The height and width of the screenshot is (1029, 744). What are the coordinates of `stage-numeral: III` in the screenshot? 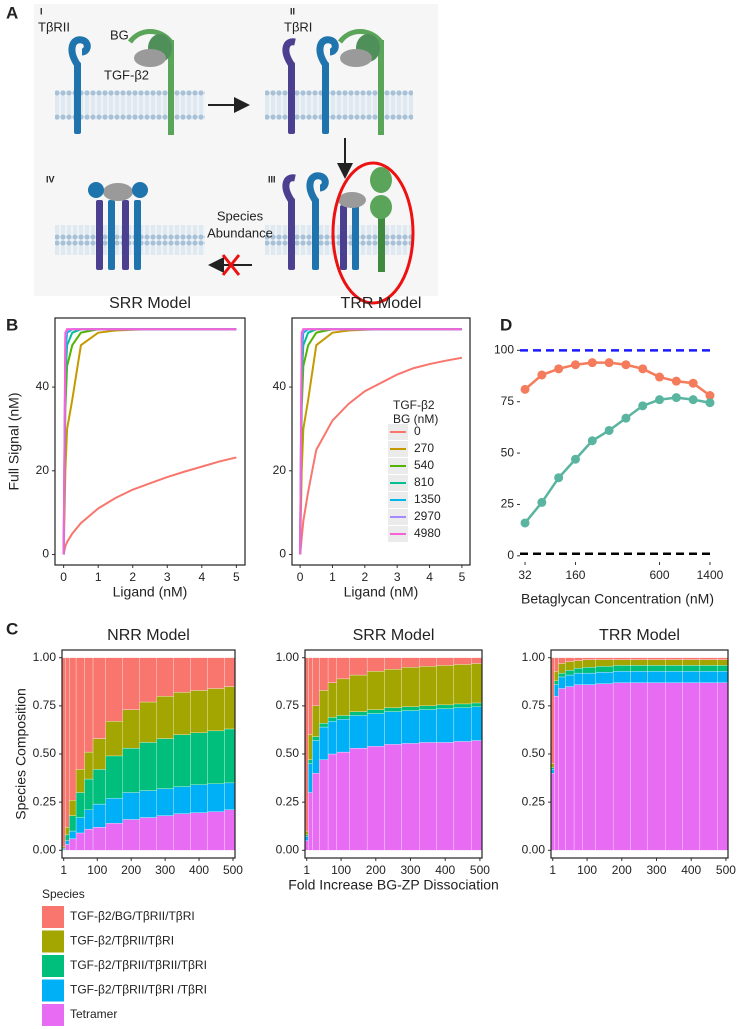 It's located at (272, 179).